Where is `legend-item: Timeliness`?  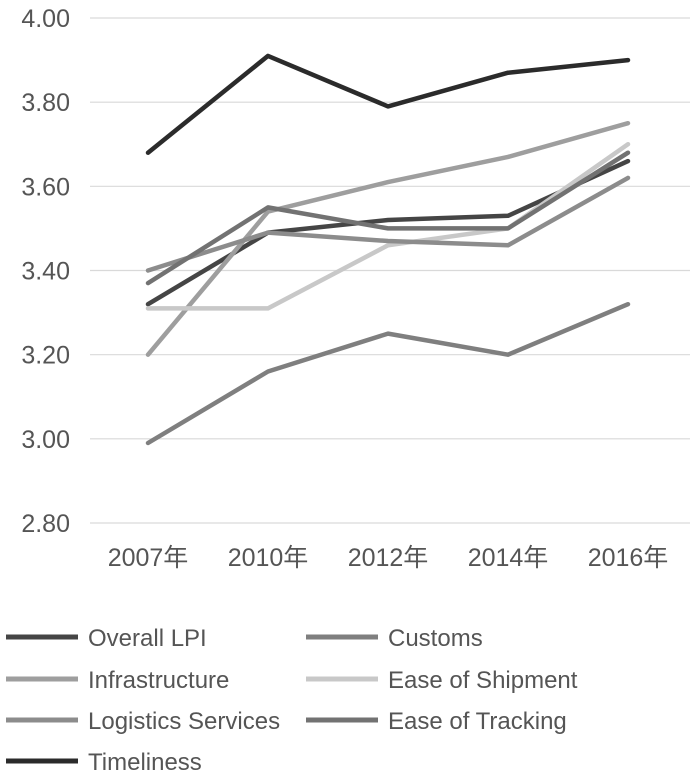 legend-item: Timeliness is located at coordinates (104, 762).